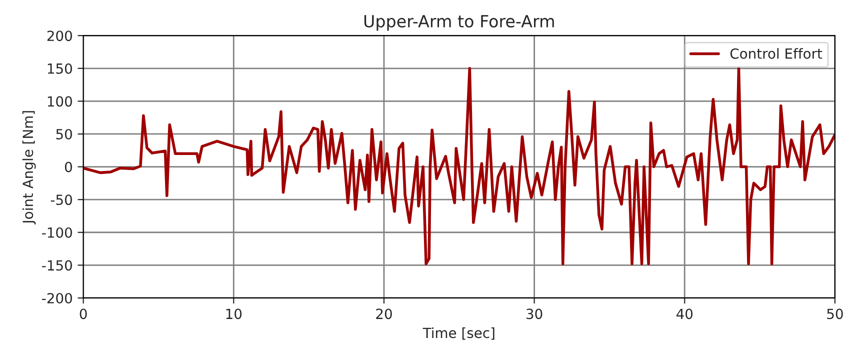 Image resolution: width=859 pixels, height=356 pixels. I want to click on y-tick-label: -150, so click(57, 265).